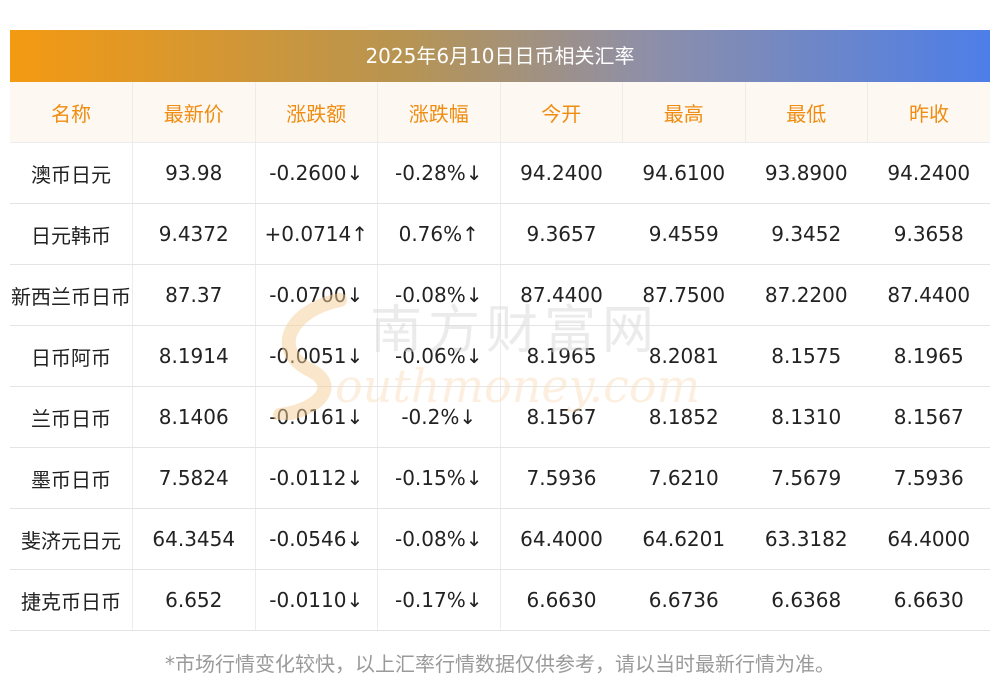 The width and height of the screenshot is (1000, 698). I want to click on cell-high: 64.6201, so click(683, 539).